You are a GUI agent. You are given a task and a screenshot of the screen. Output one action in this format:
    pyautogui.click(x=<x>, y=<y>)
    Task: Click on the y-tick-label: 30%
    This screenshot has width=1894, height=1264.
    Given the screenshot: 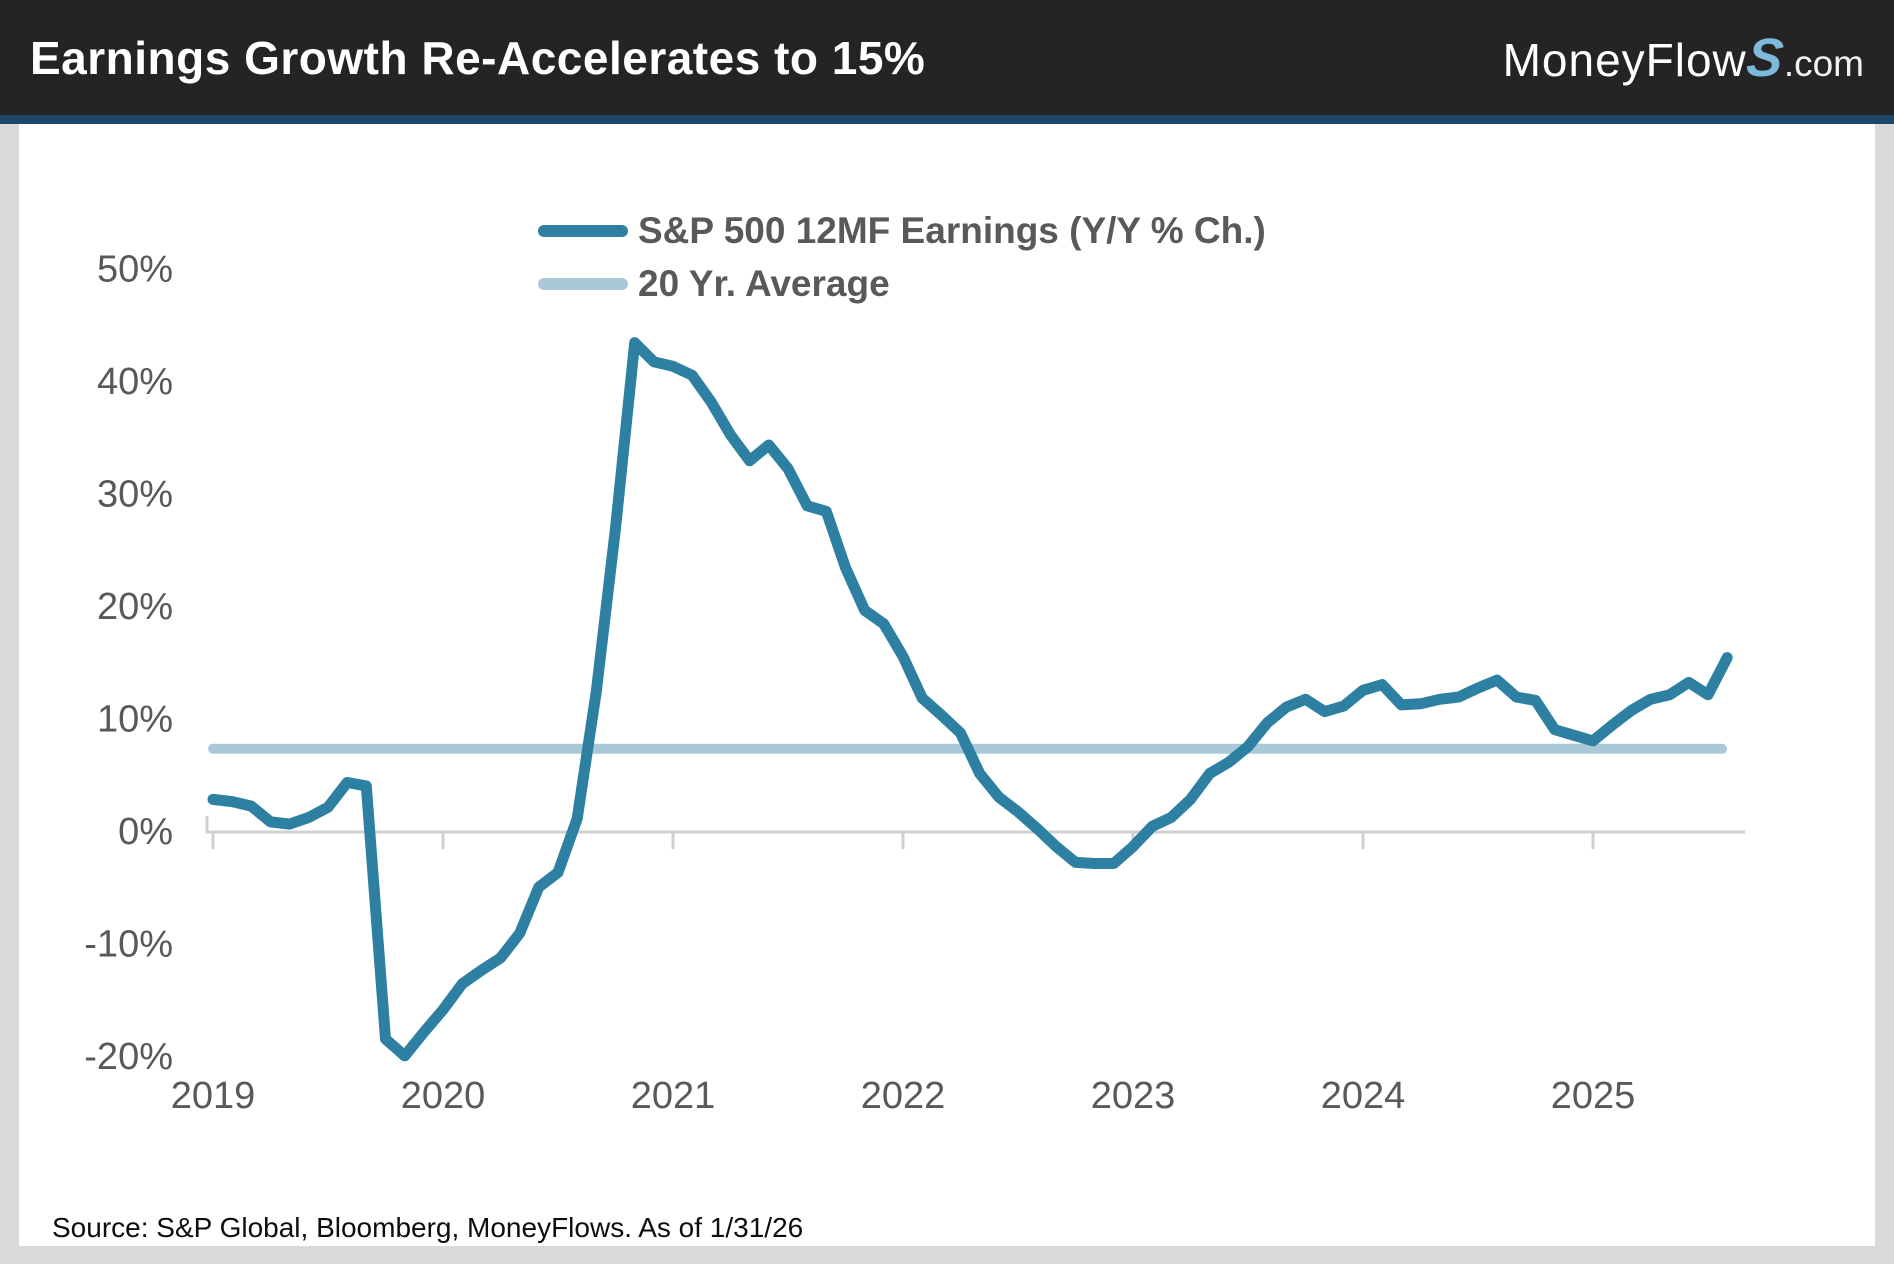 What is the action you would take?
    pyautogui.click(x=135, y=495)
    